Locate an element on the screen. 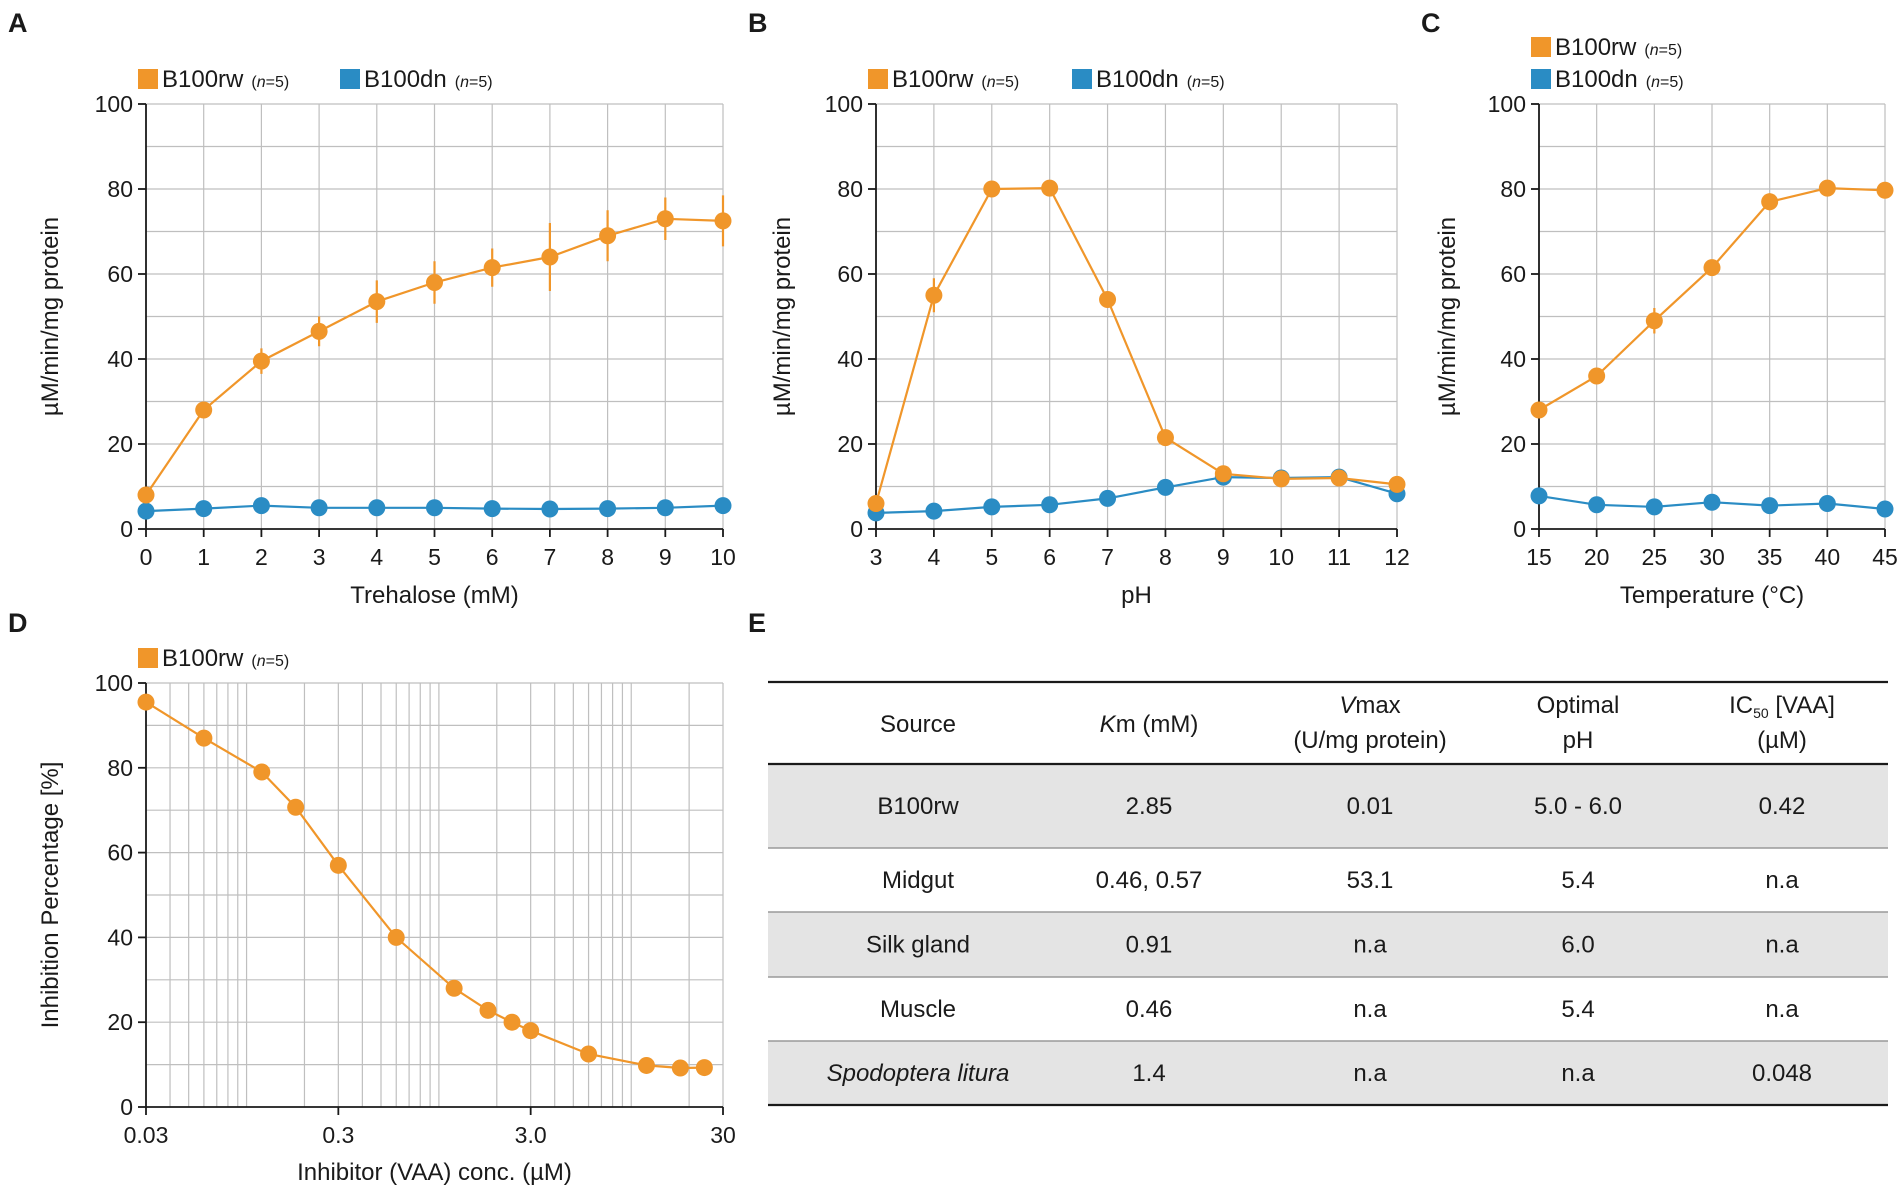 Image resolution: width=1902 pixels, height=1190 pixels. y-axis-label: µM/min/mg protein is located at coordinates (782, 316).